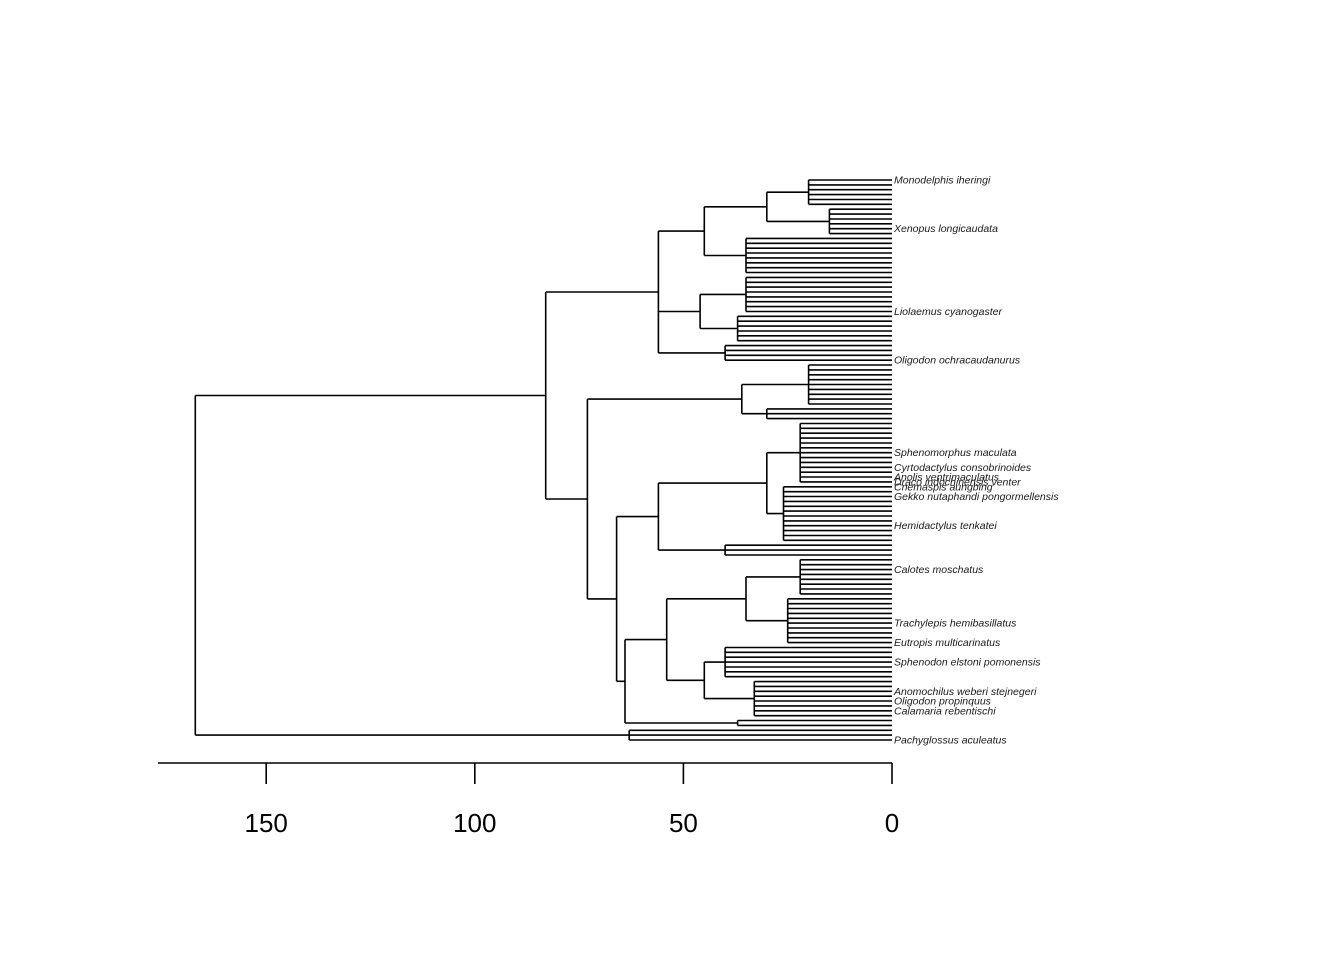 The width and height of the screenshot is (1344, 960). I want to click on tip-label: Eutropis multicarinatus, so click(947, 643).